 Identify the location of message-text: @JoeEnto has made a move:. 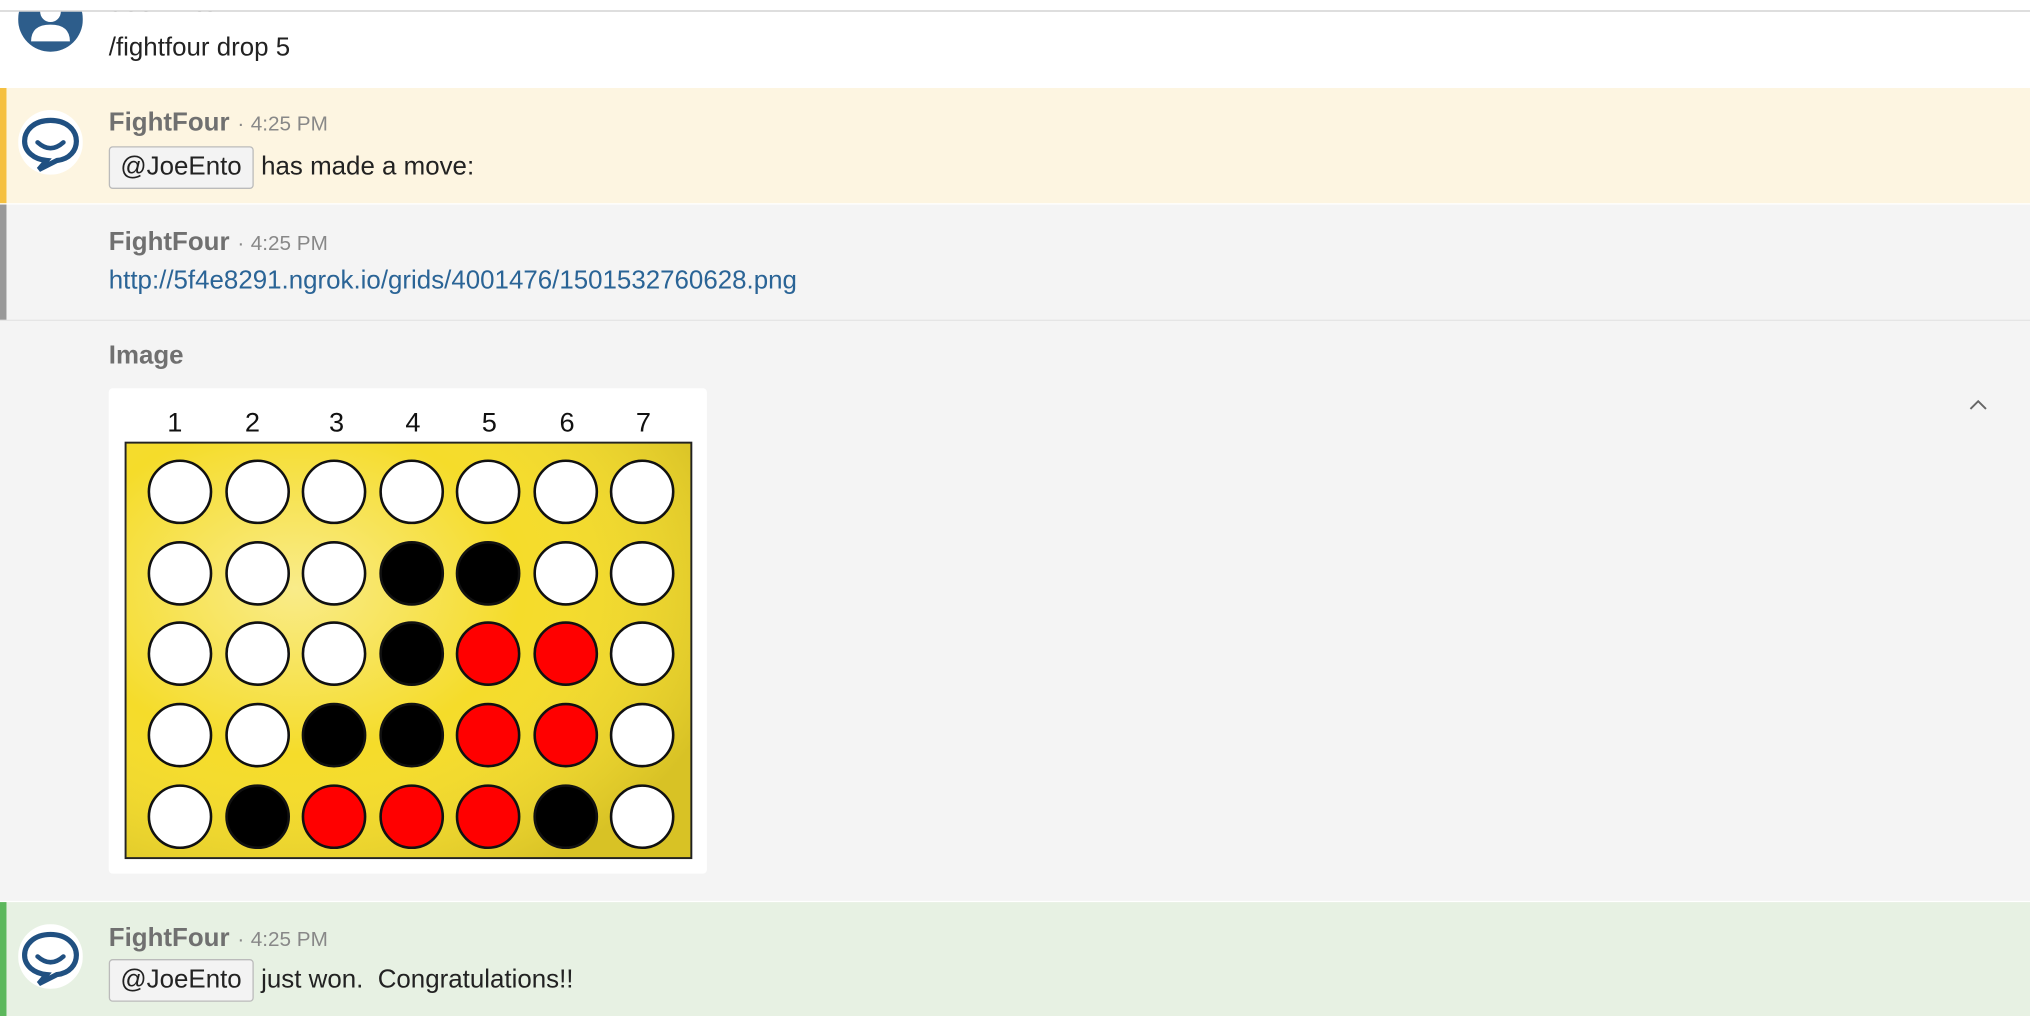
(291, 167).